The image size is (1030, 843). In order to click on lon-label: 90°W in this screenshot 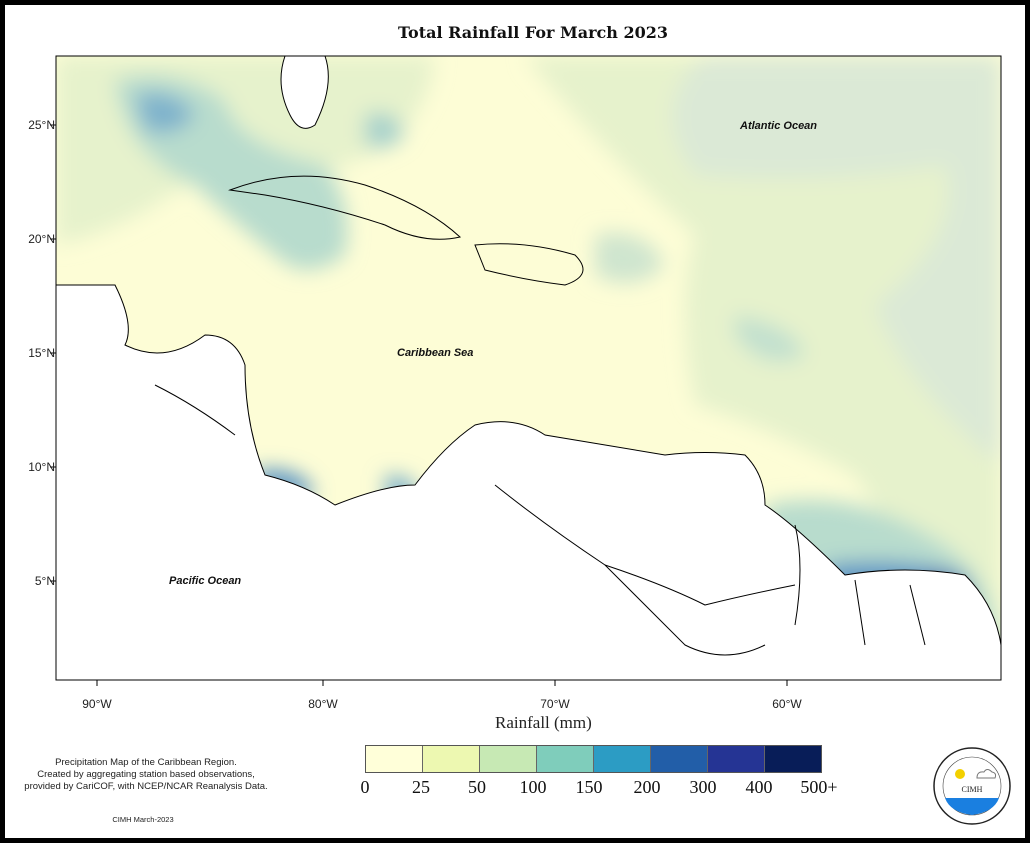, I will do `click(97, 704)`.